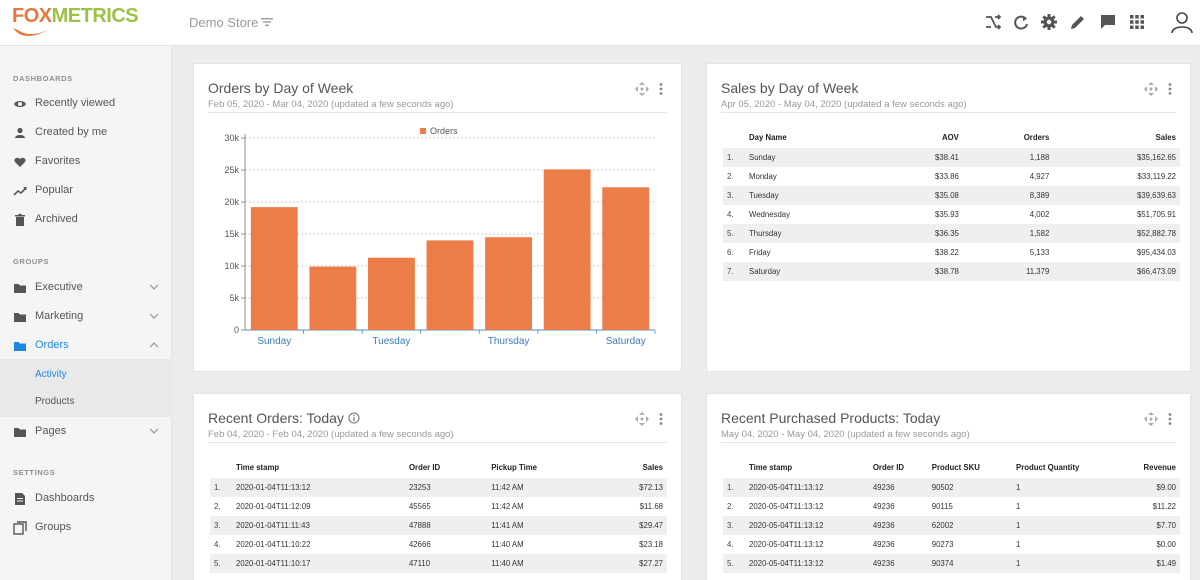  What do you see at coordinates (86, 220) in the screenshot?
I see `sidebar-item-archived: Archived` at bounding box center [86, 220].